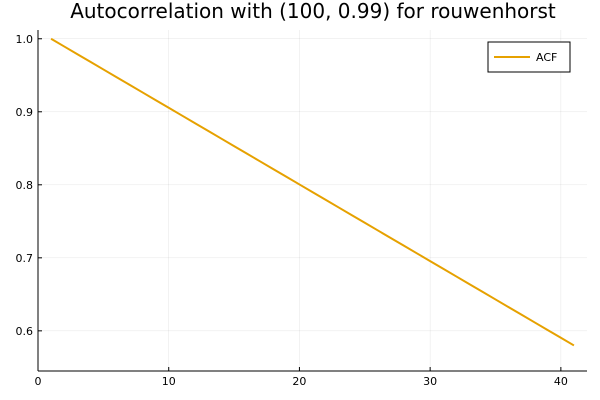  Describe the element at coordinates (169, 381) in the screenshot. I see `x-tick-label: 10` at that location.